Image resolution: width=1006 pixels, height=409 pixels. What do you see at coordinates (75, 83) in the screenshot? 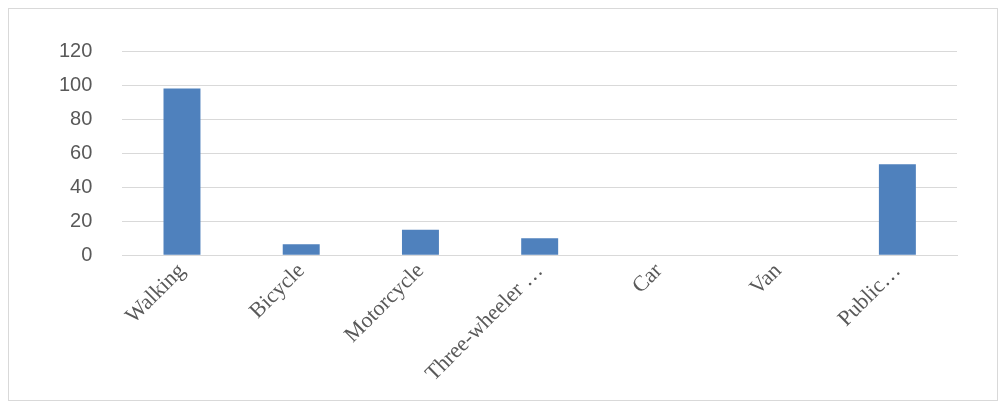
I see `y-tick-label: 100` at bounding box center [75, 83].